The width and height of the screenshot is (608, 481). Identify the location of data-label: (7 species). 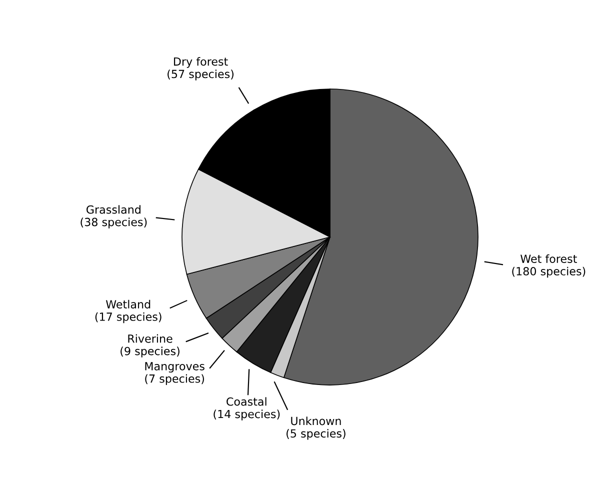
(174, 379).